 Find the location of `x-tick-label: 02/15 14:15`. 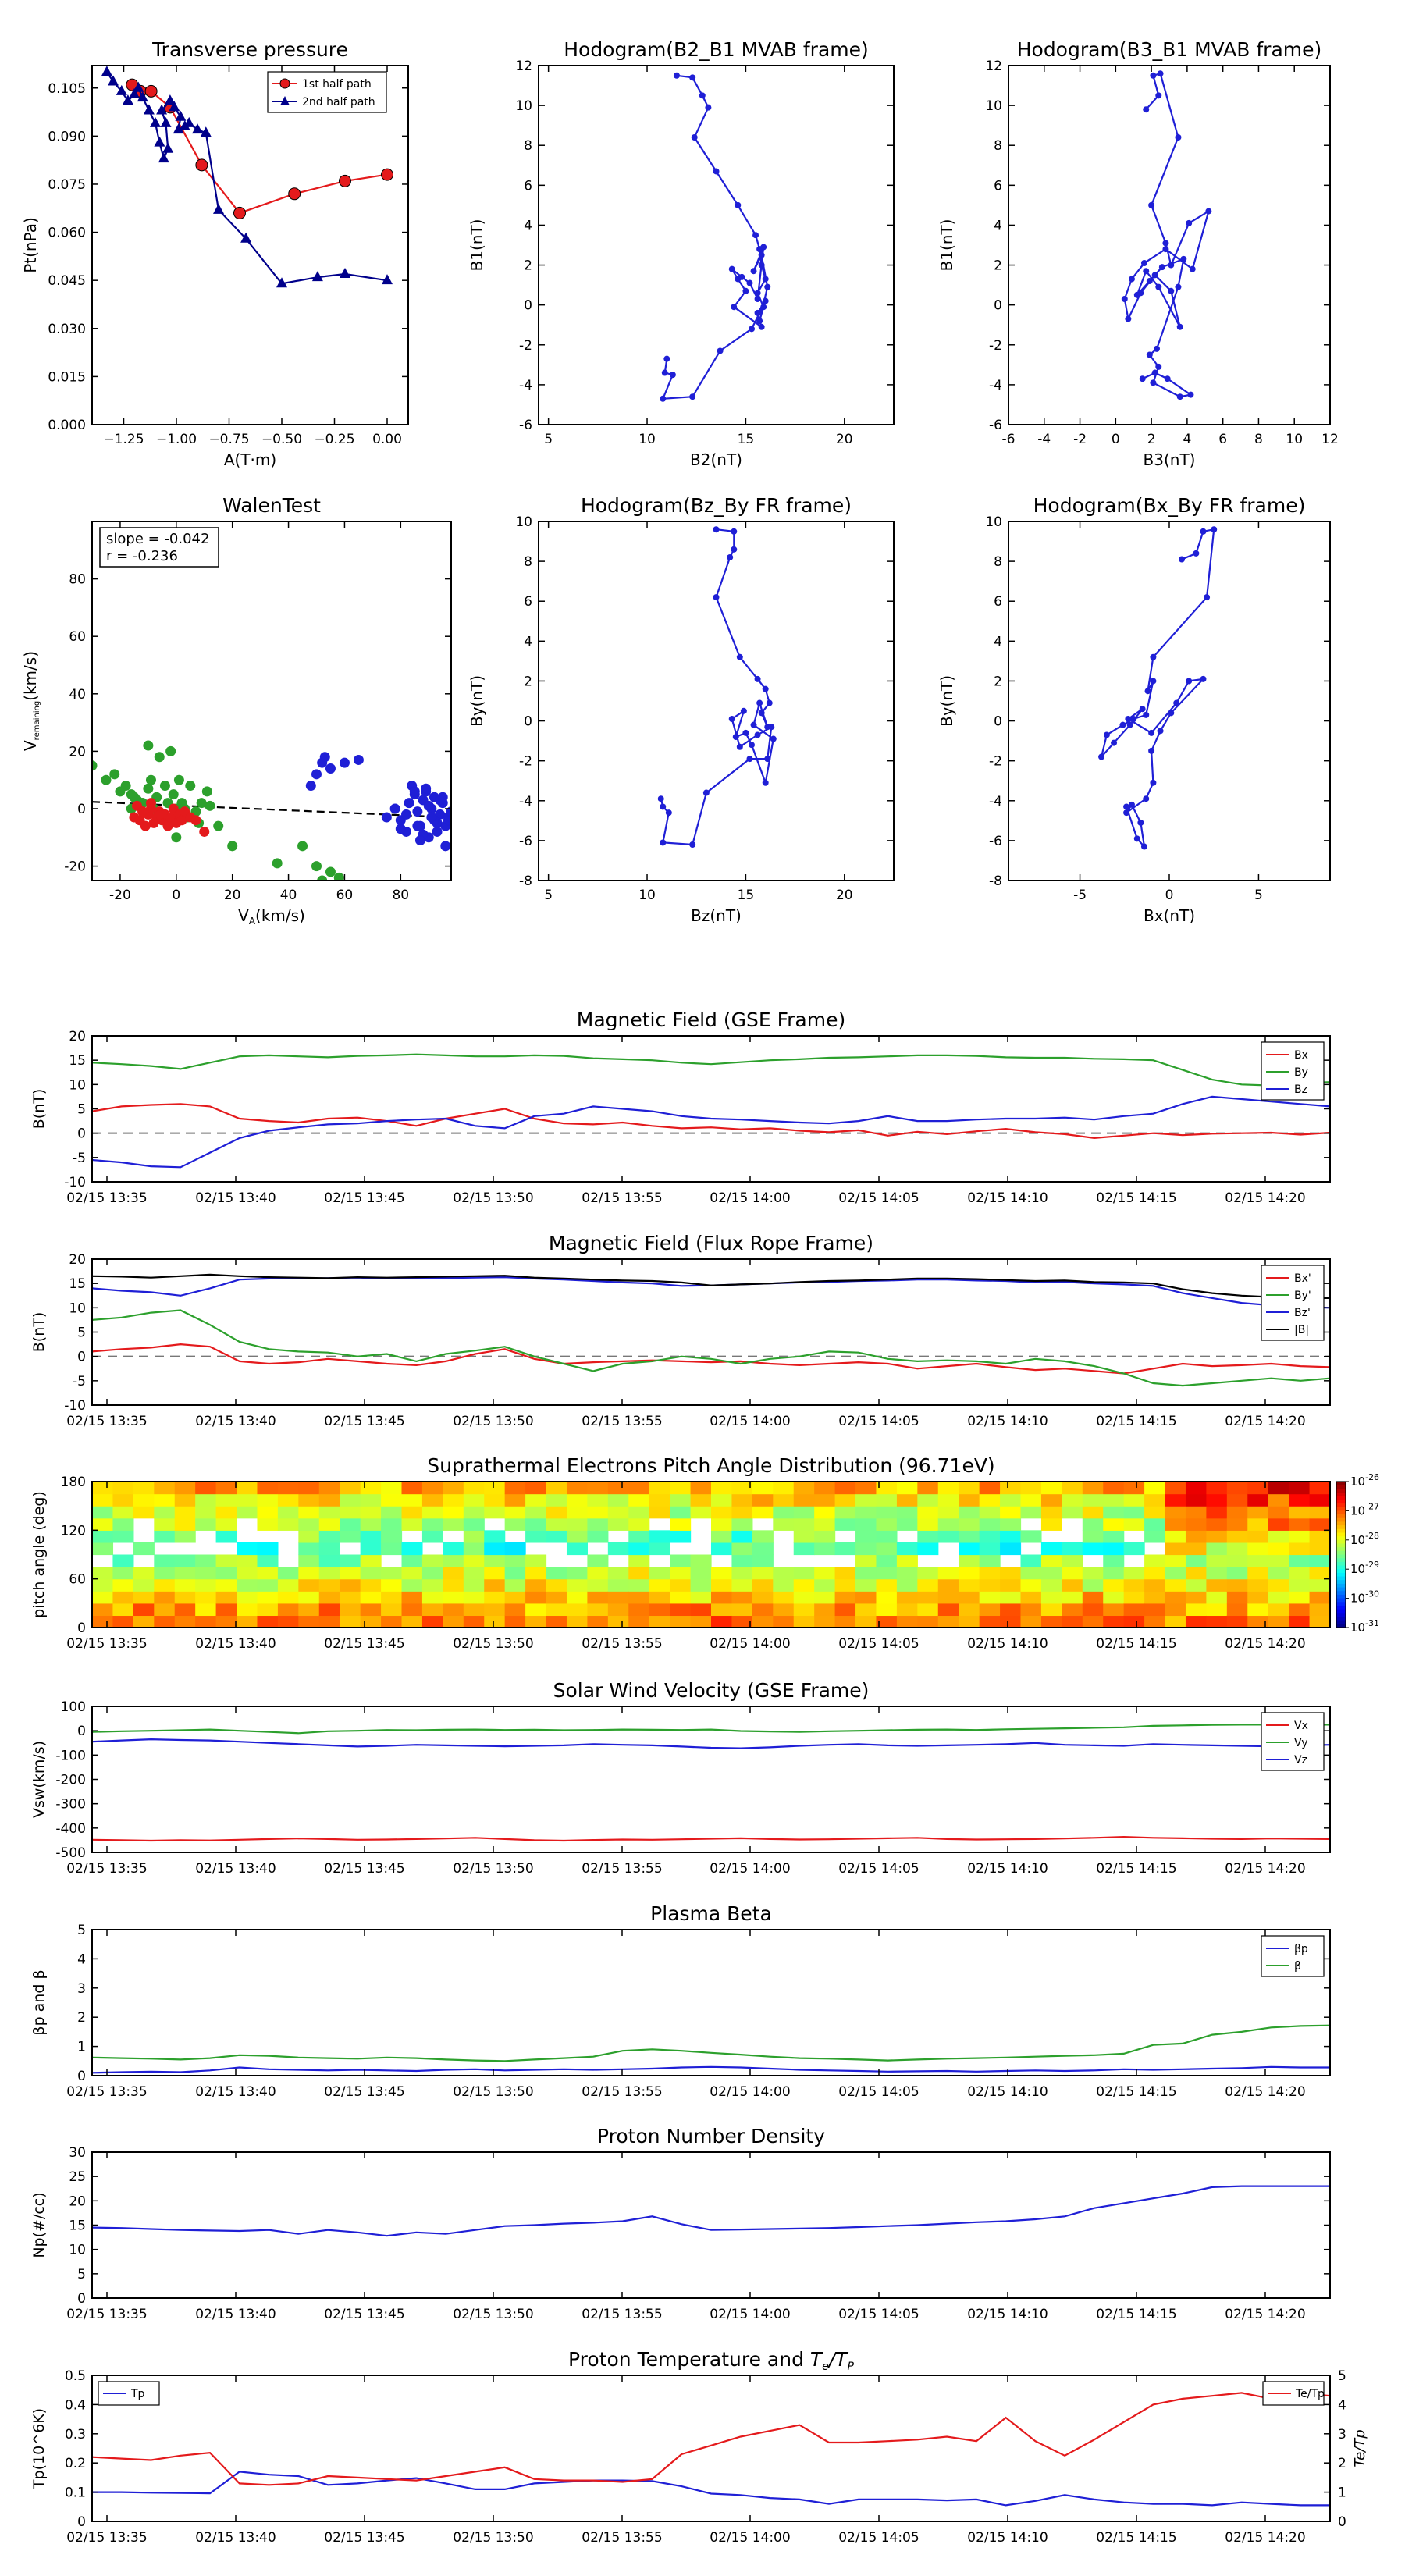

x-tick-label: 02/15 14:15 is located at coordinates (1136, 2092).